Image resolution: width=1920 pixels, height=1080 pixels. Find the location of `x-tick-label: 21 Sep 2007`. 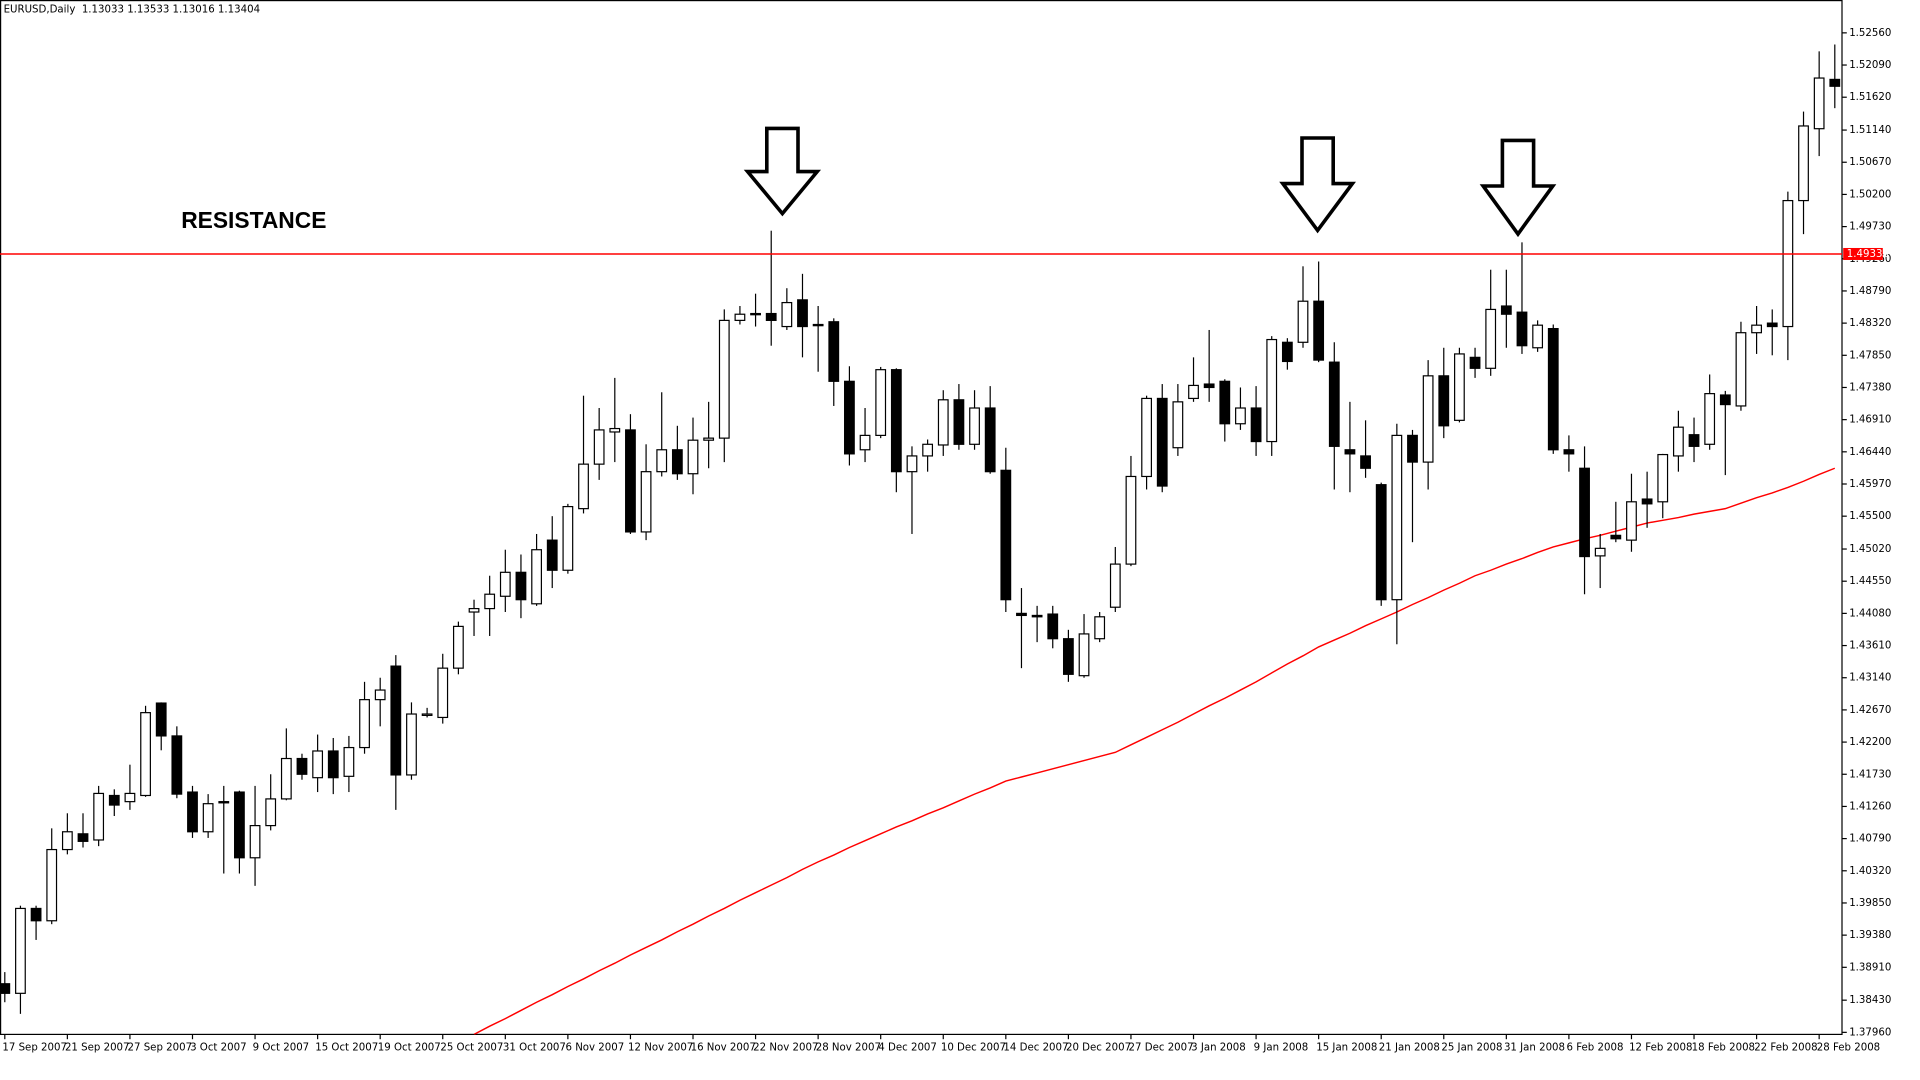

x-tick-label: 21 Sep 2007 is located at coordinates (97, 1048).